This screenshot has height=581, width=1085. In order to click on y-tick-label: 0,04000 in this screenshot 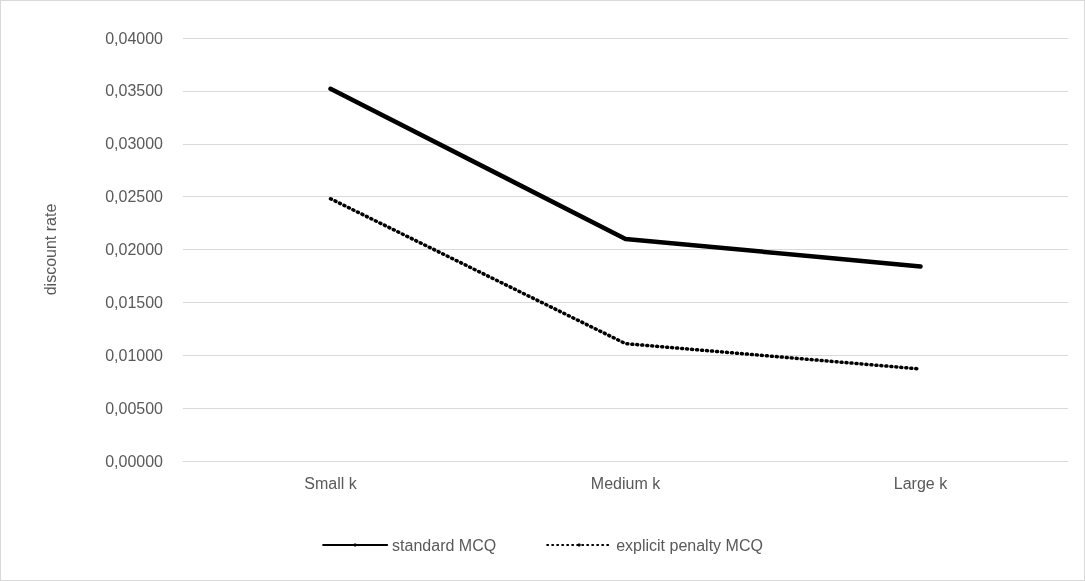, I will do `click(134, 38)`.